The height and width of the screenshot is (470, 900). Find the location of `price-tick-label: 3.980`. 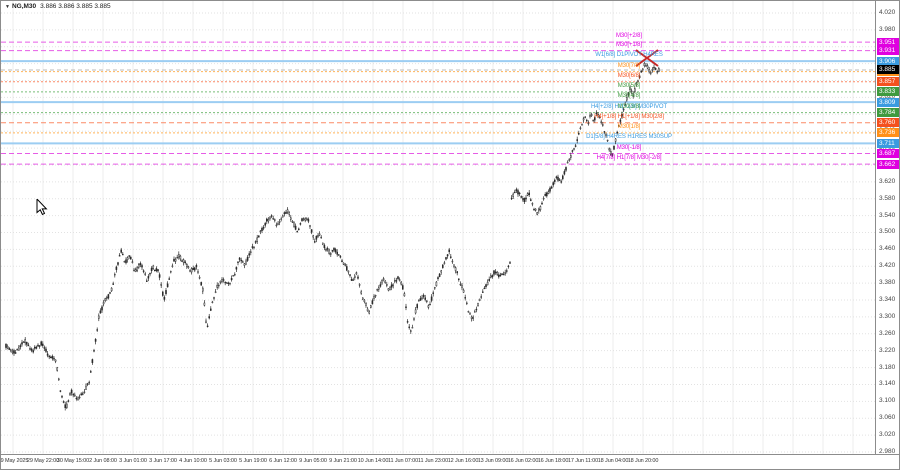

price-tick-label: 3.980 is located at coordinates (887, 29).